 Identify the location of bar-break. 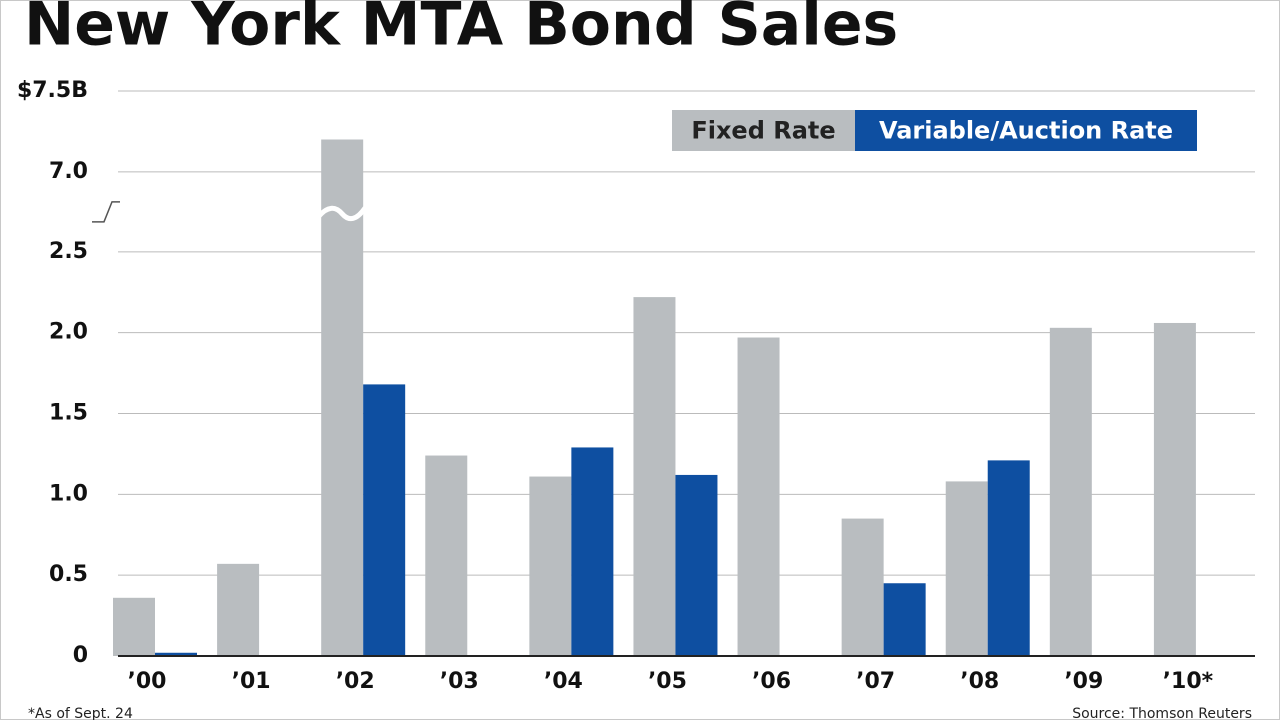
(342, 213).